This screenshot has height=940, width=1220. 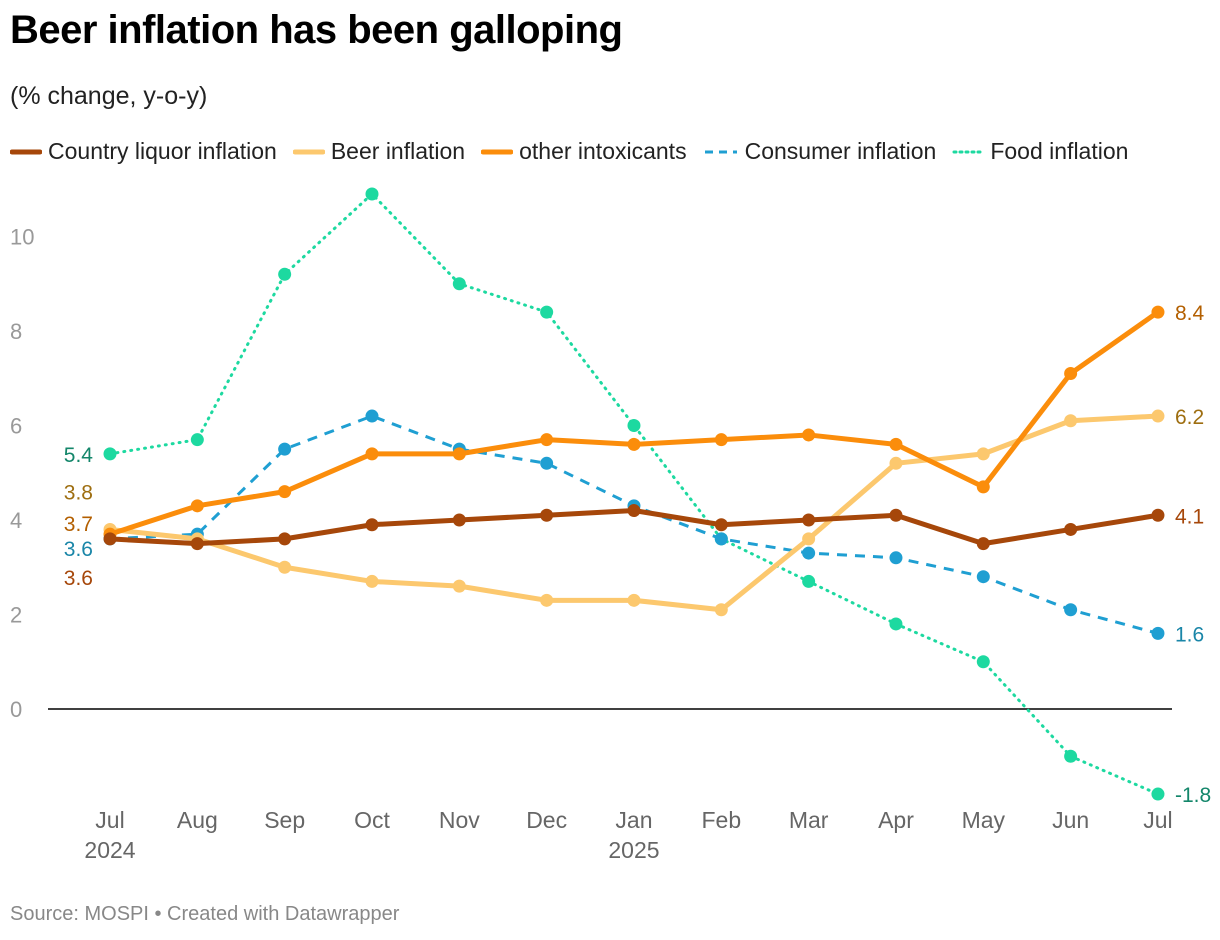 I want to click on x-year-label: 2024, so click(x=109, y=850).